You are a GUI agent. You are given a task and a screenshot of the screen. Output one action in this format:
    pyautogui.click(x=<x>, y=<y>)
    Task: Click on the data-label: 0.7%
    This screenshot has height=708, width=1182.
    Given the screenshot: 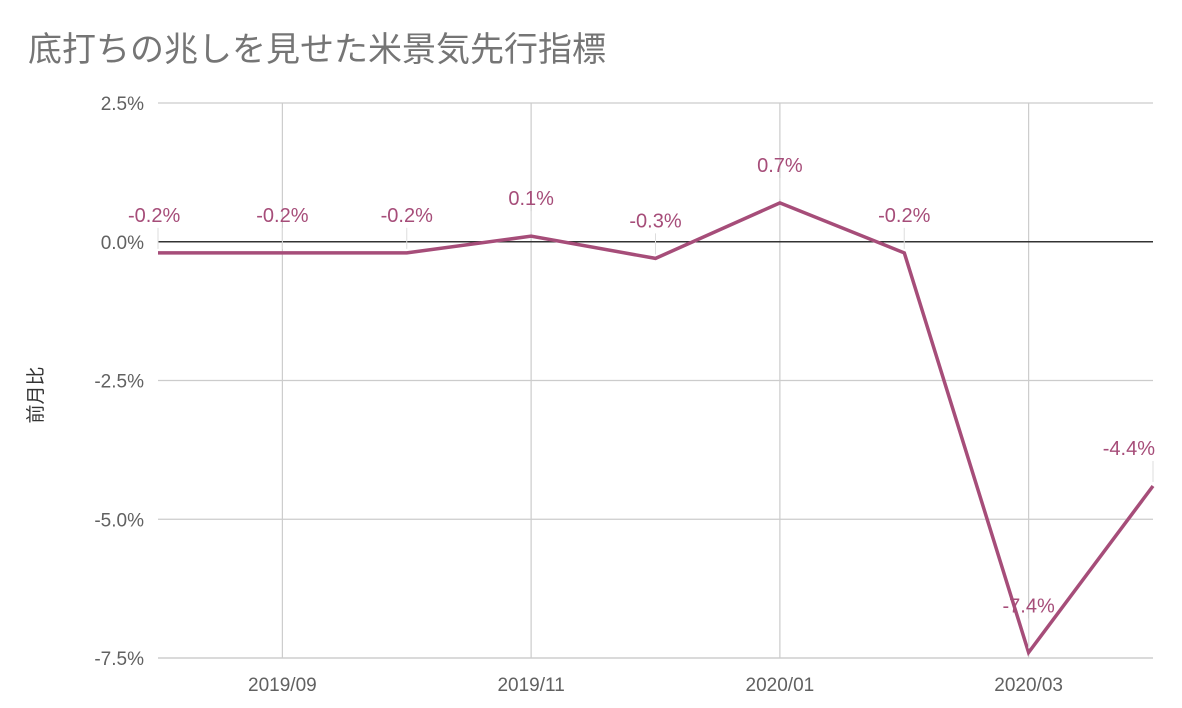 What is the action you would take?
    pyautogui.click(x=780, y=166)
    